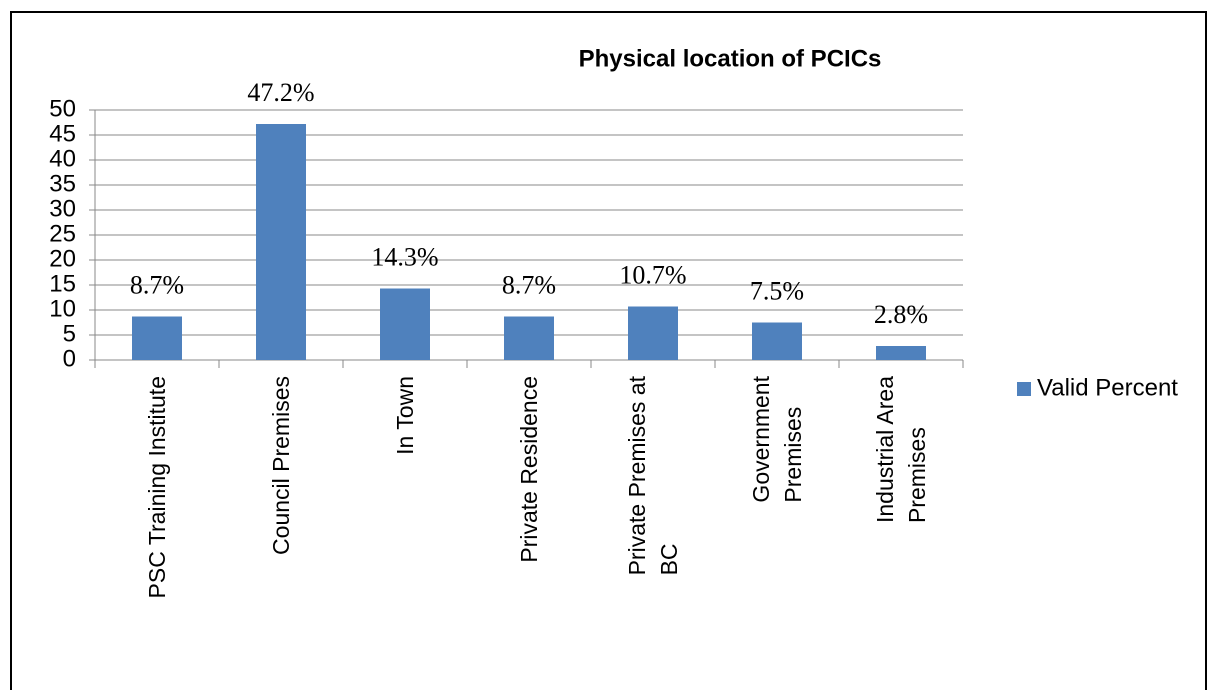  I want to click on x-tick-label: PSC Training Institute, so click(157, 487).